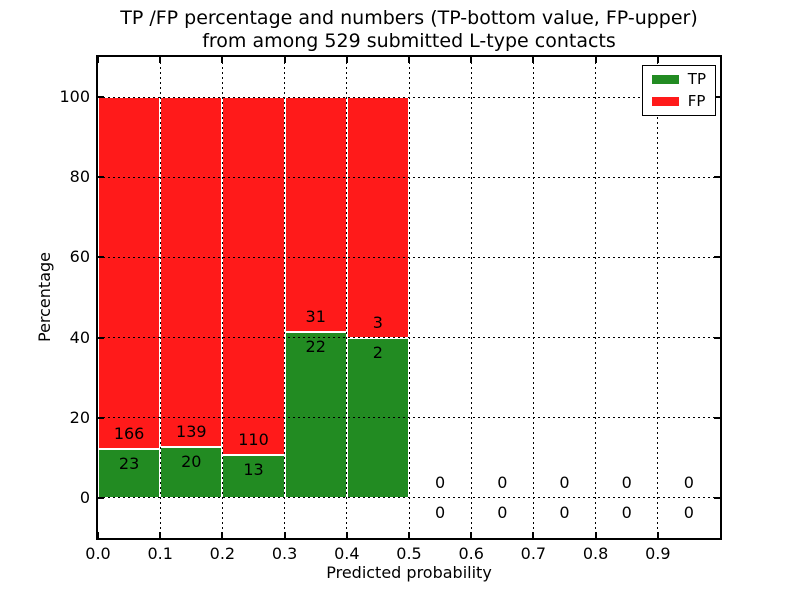 The width and height of the screenshot is (800, 600). What do you see at coordinates (284, 553) in the screenshot?
I see `x-tick-label: 0.3` at bounding box center [284, 553].